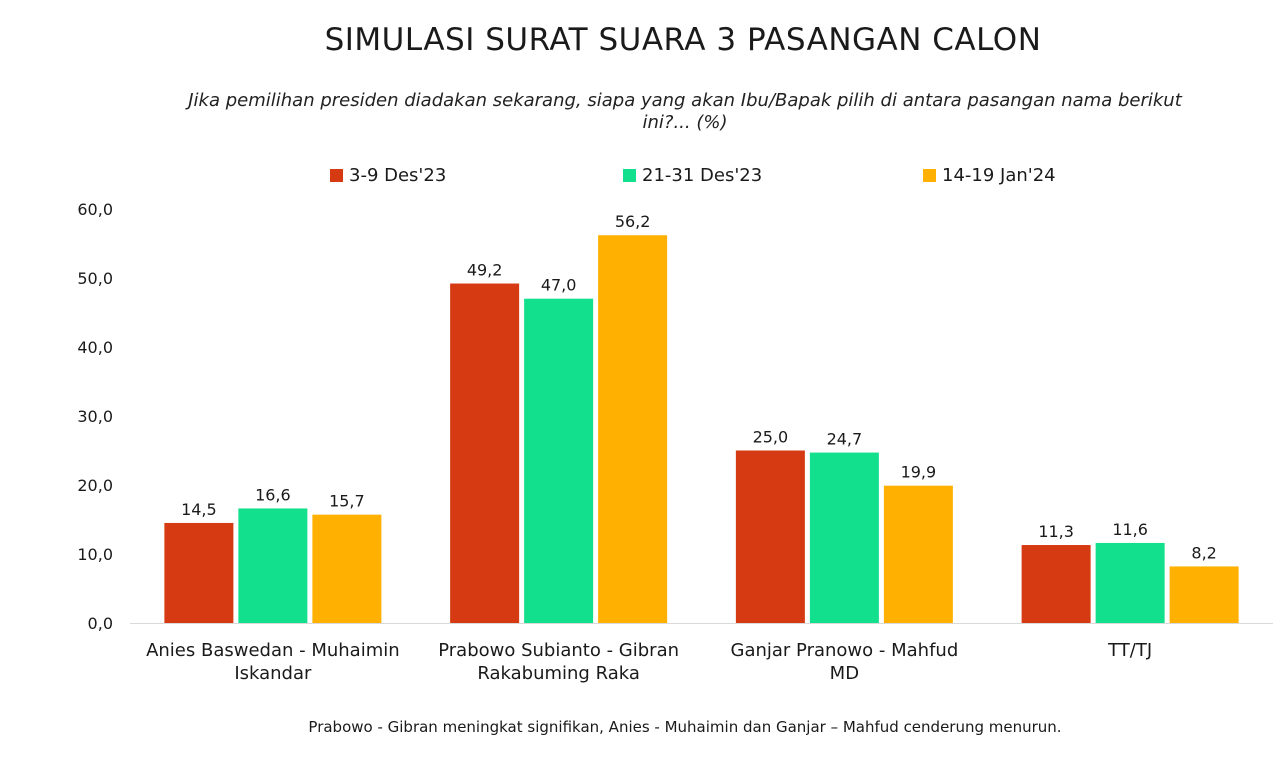  What do you see at coordinates (1203, 552) in the screenshot?
I see `data-label: 8,2` at bounding box center [1203, 552].